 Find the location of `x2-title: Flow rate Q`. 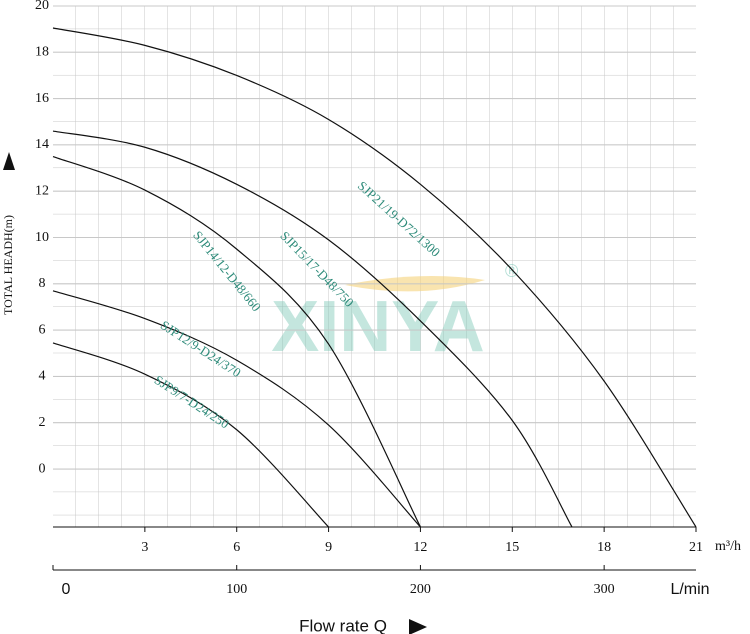

x2-title: Flow rate Q is located at coordinates (343, 625).